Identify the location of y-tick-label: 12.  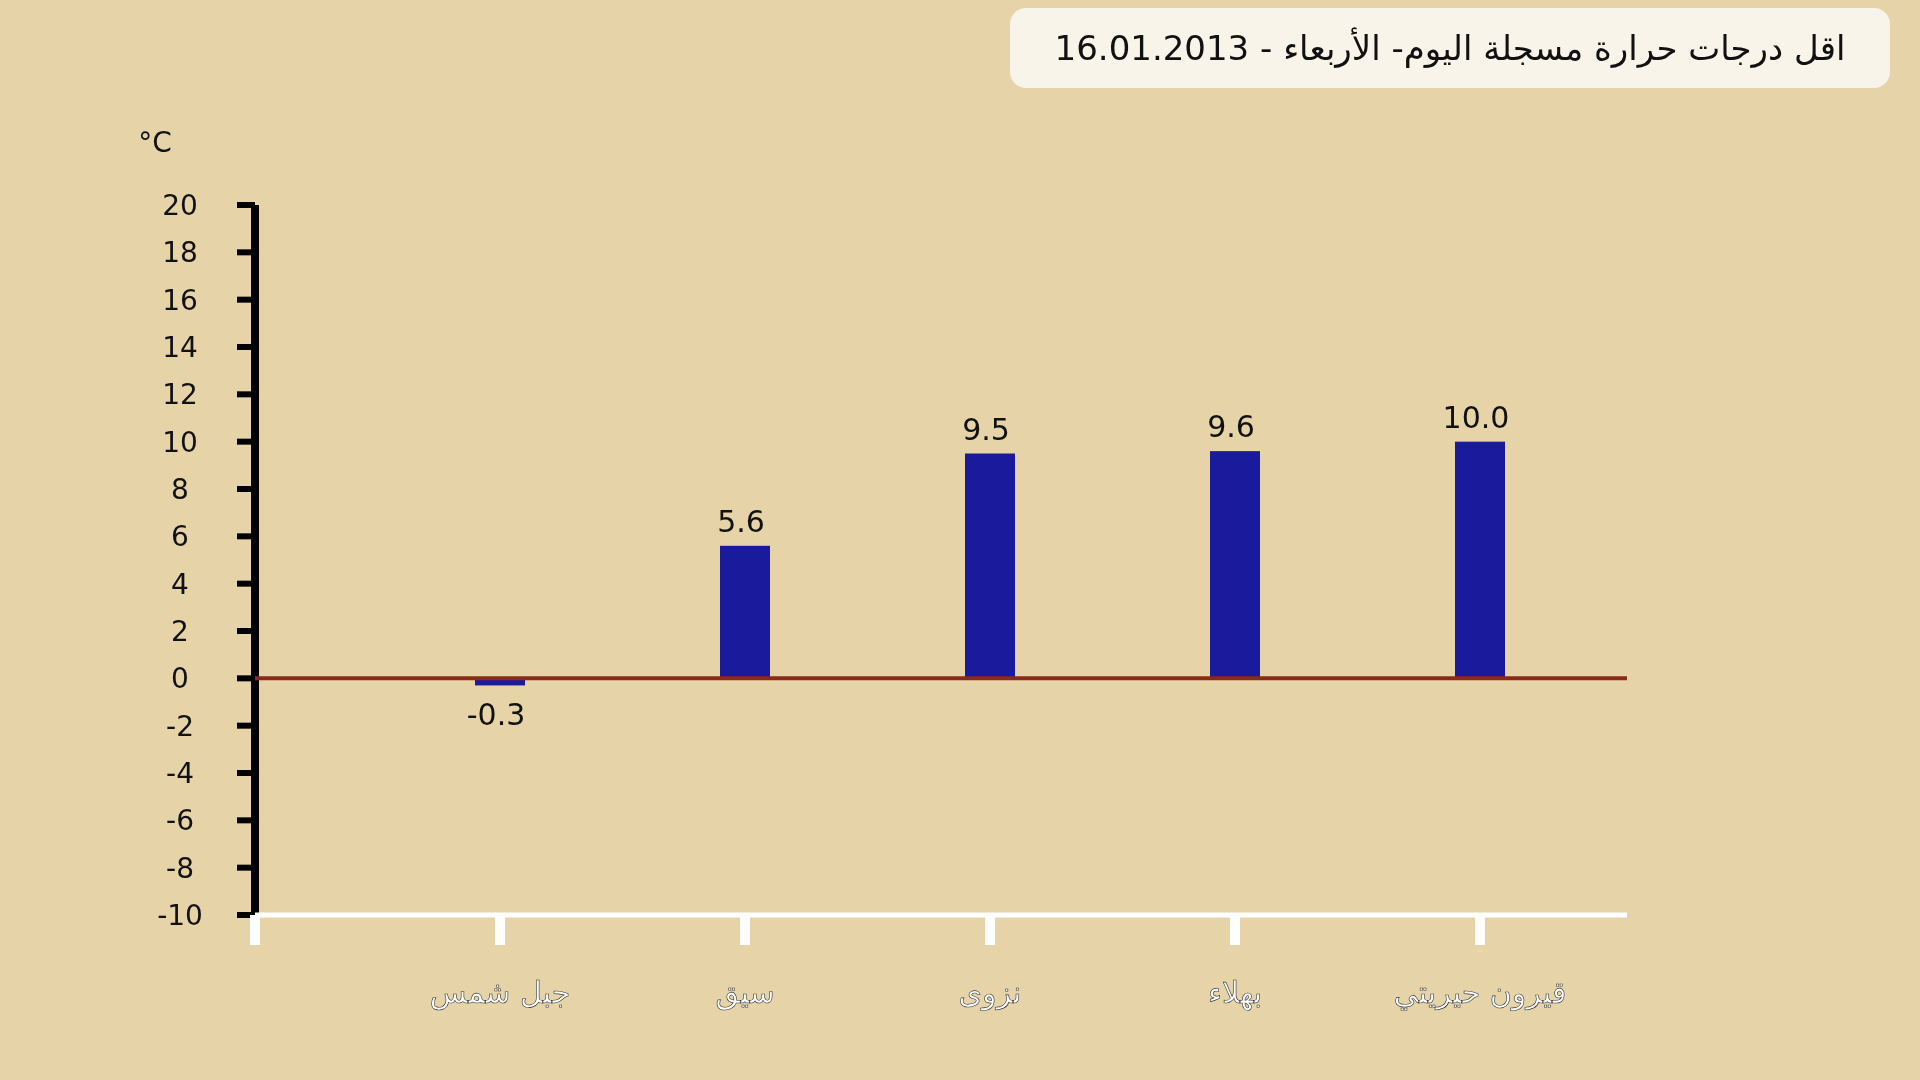
(180, 395).